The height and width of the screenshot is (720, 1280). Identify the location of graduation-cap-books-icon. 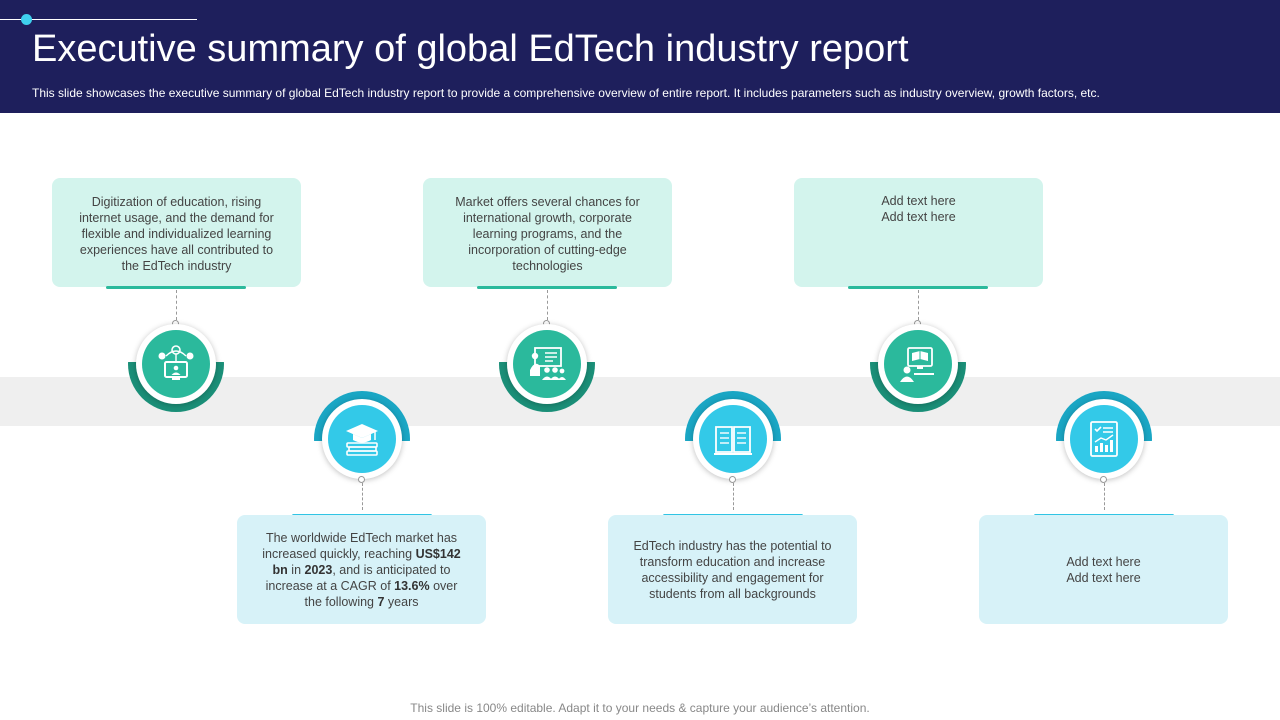
(362, 440).